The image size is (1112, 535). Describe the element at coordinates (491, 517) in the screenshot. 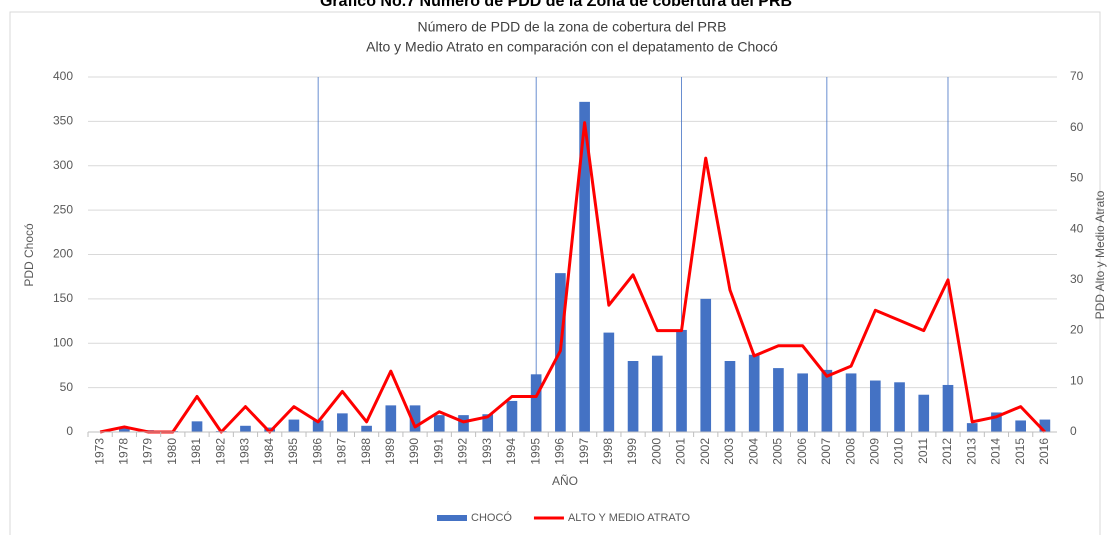

I see `legend-label: CHOCÓ` at that location.